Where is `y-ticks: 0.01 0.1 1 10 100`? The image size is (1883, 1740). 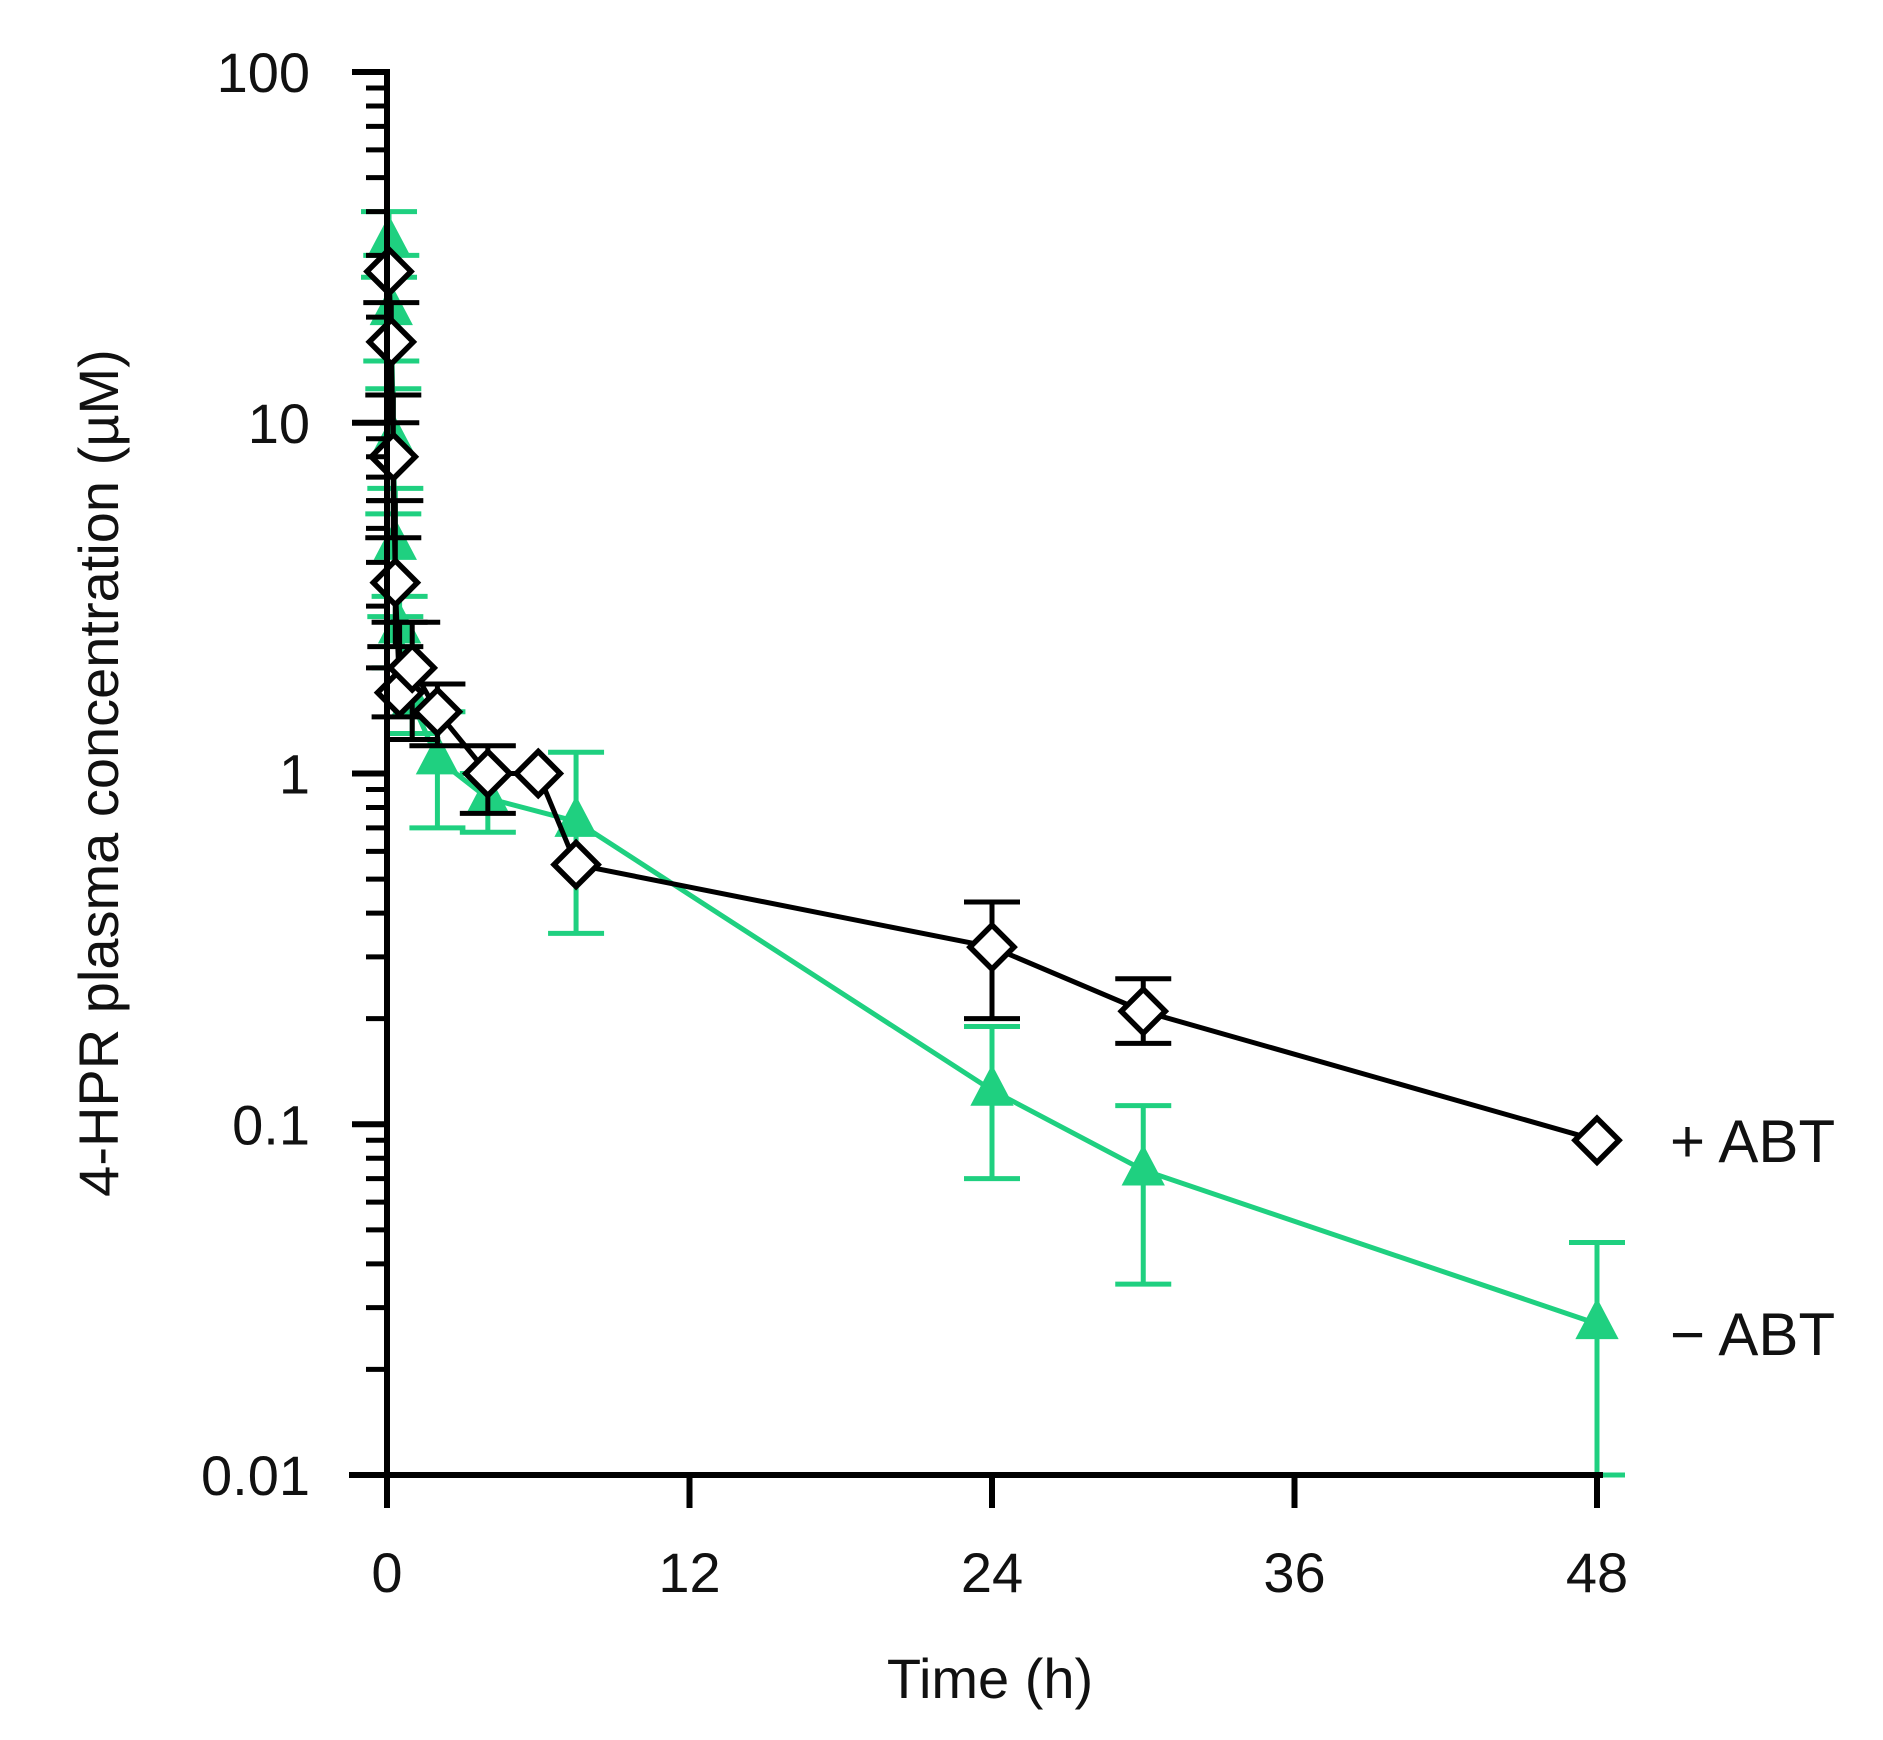 y-ticks: 0.01 0.1 1 10 100 is located at coordinates (294, 774).